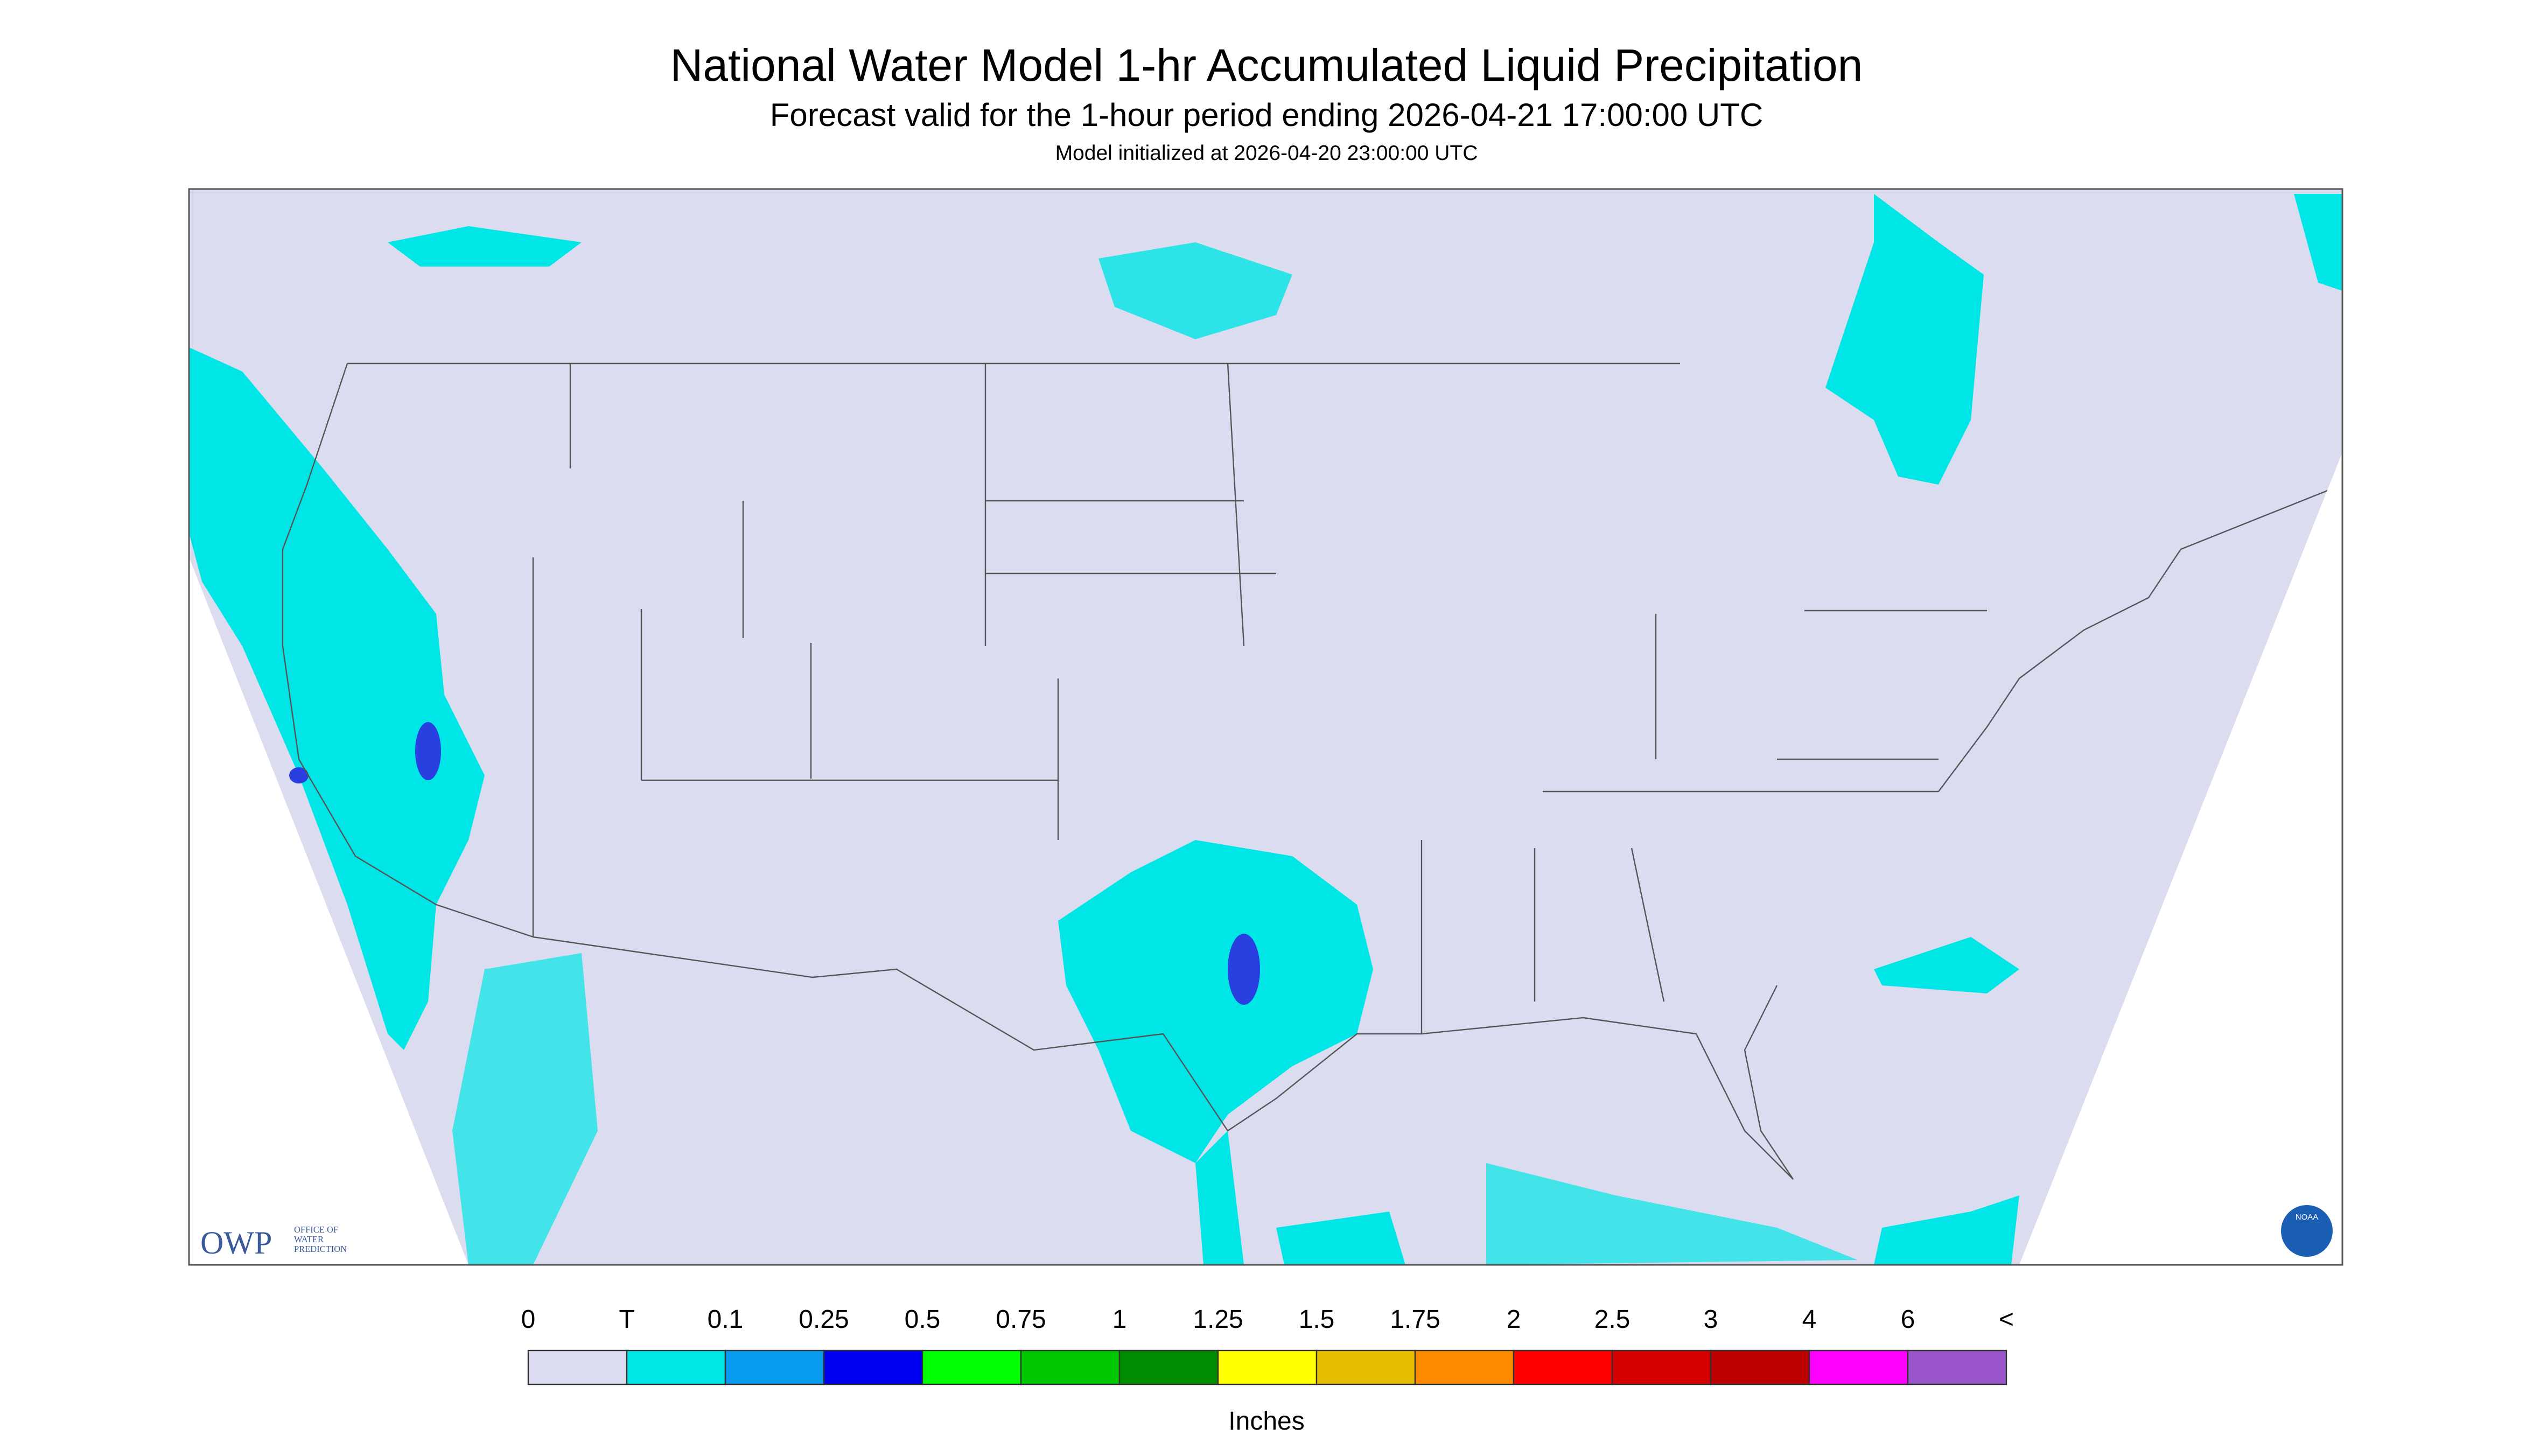  What do you see at coordinates (923, 1319) in the screenshot?
I see `legend-label: 0.5` at bounding box center [923, 1319].